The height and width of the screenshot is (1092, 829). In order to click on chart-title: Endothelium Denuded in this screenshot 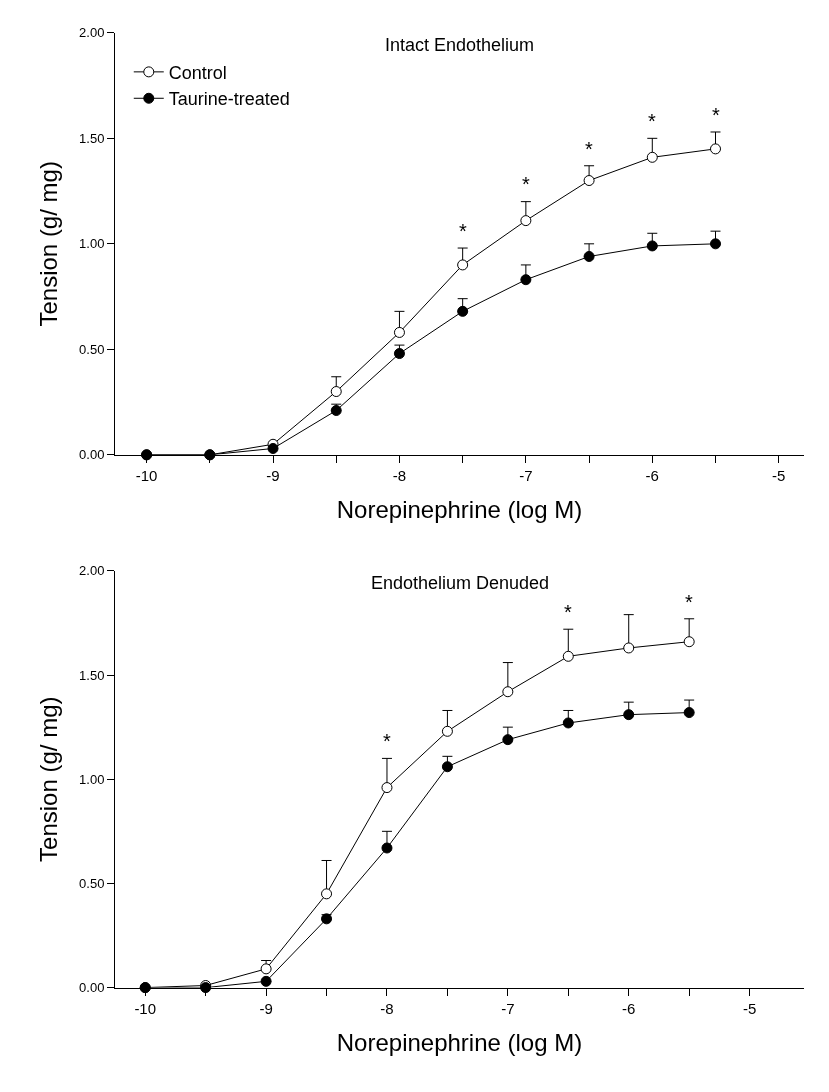, I will do `click(460, 583)`.